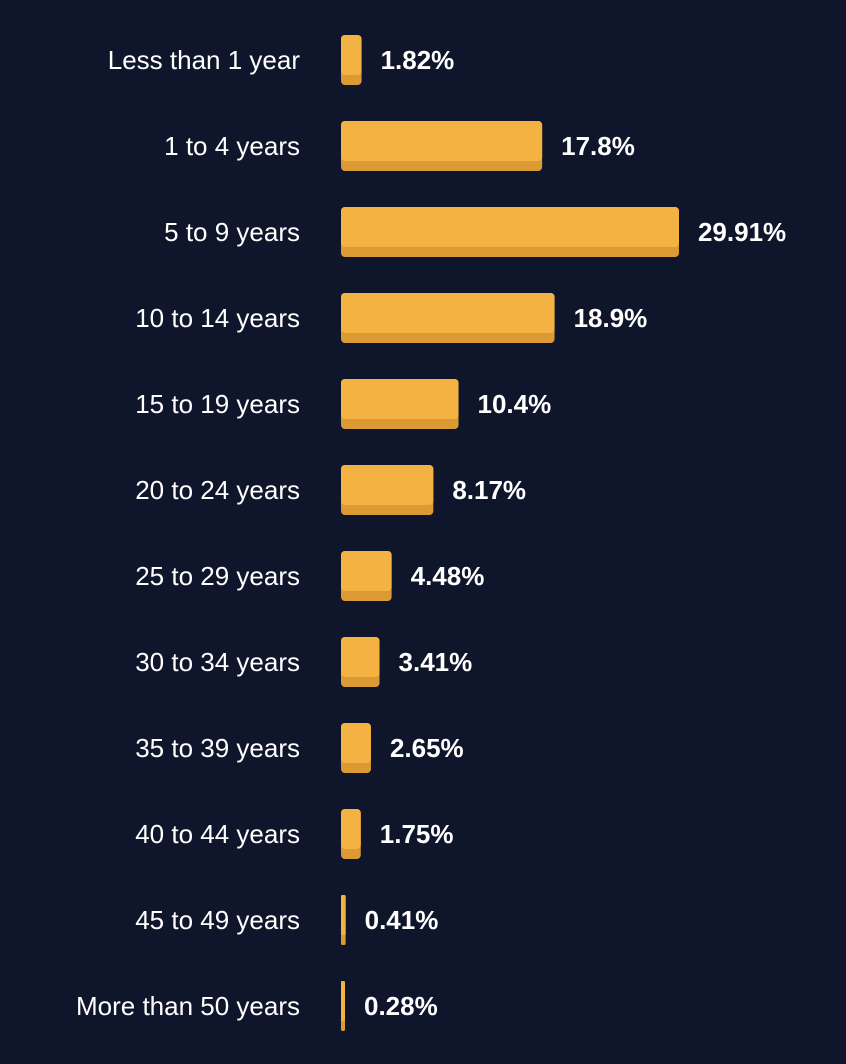 This screenshot has height=1064, width=846. Describe the element at coordinates (427, 748) in the screenshot. I see `value-label: 2.65%` at that location.